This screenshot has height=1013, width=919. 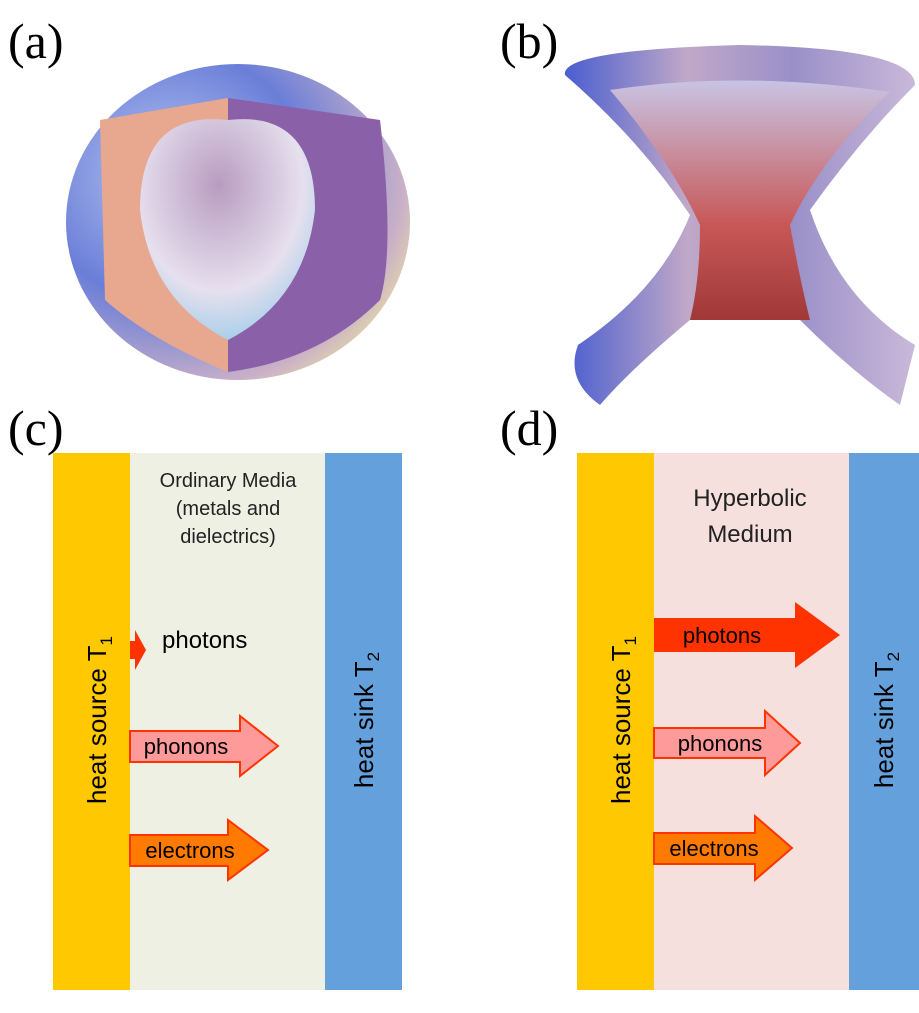 I want to click on medium-label: Hyperbolic, so click(x=749, y=498).